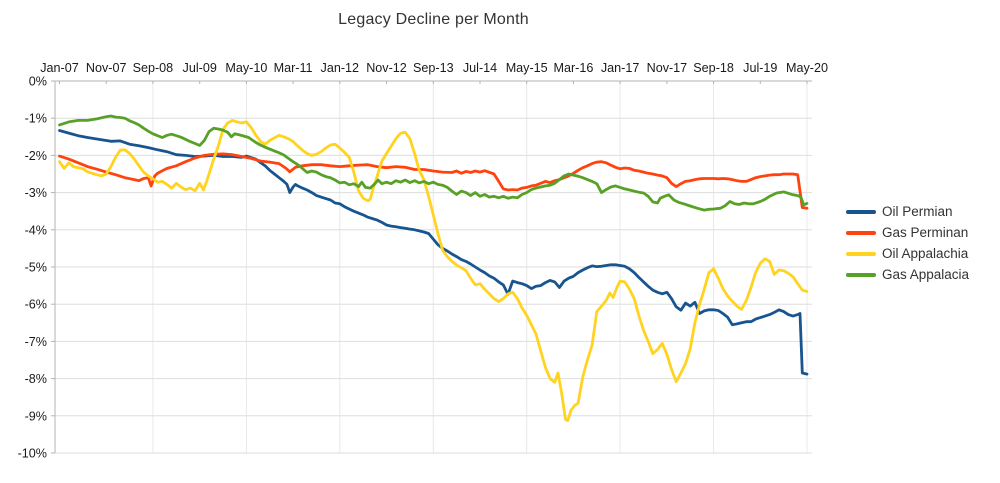  I want to click on legend-item: Oil Permian, so click(907, 211).